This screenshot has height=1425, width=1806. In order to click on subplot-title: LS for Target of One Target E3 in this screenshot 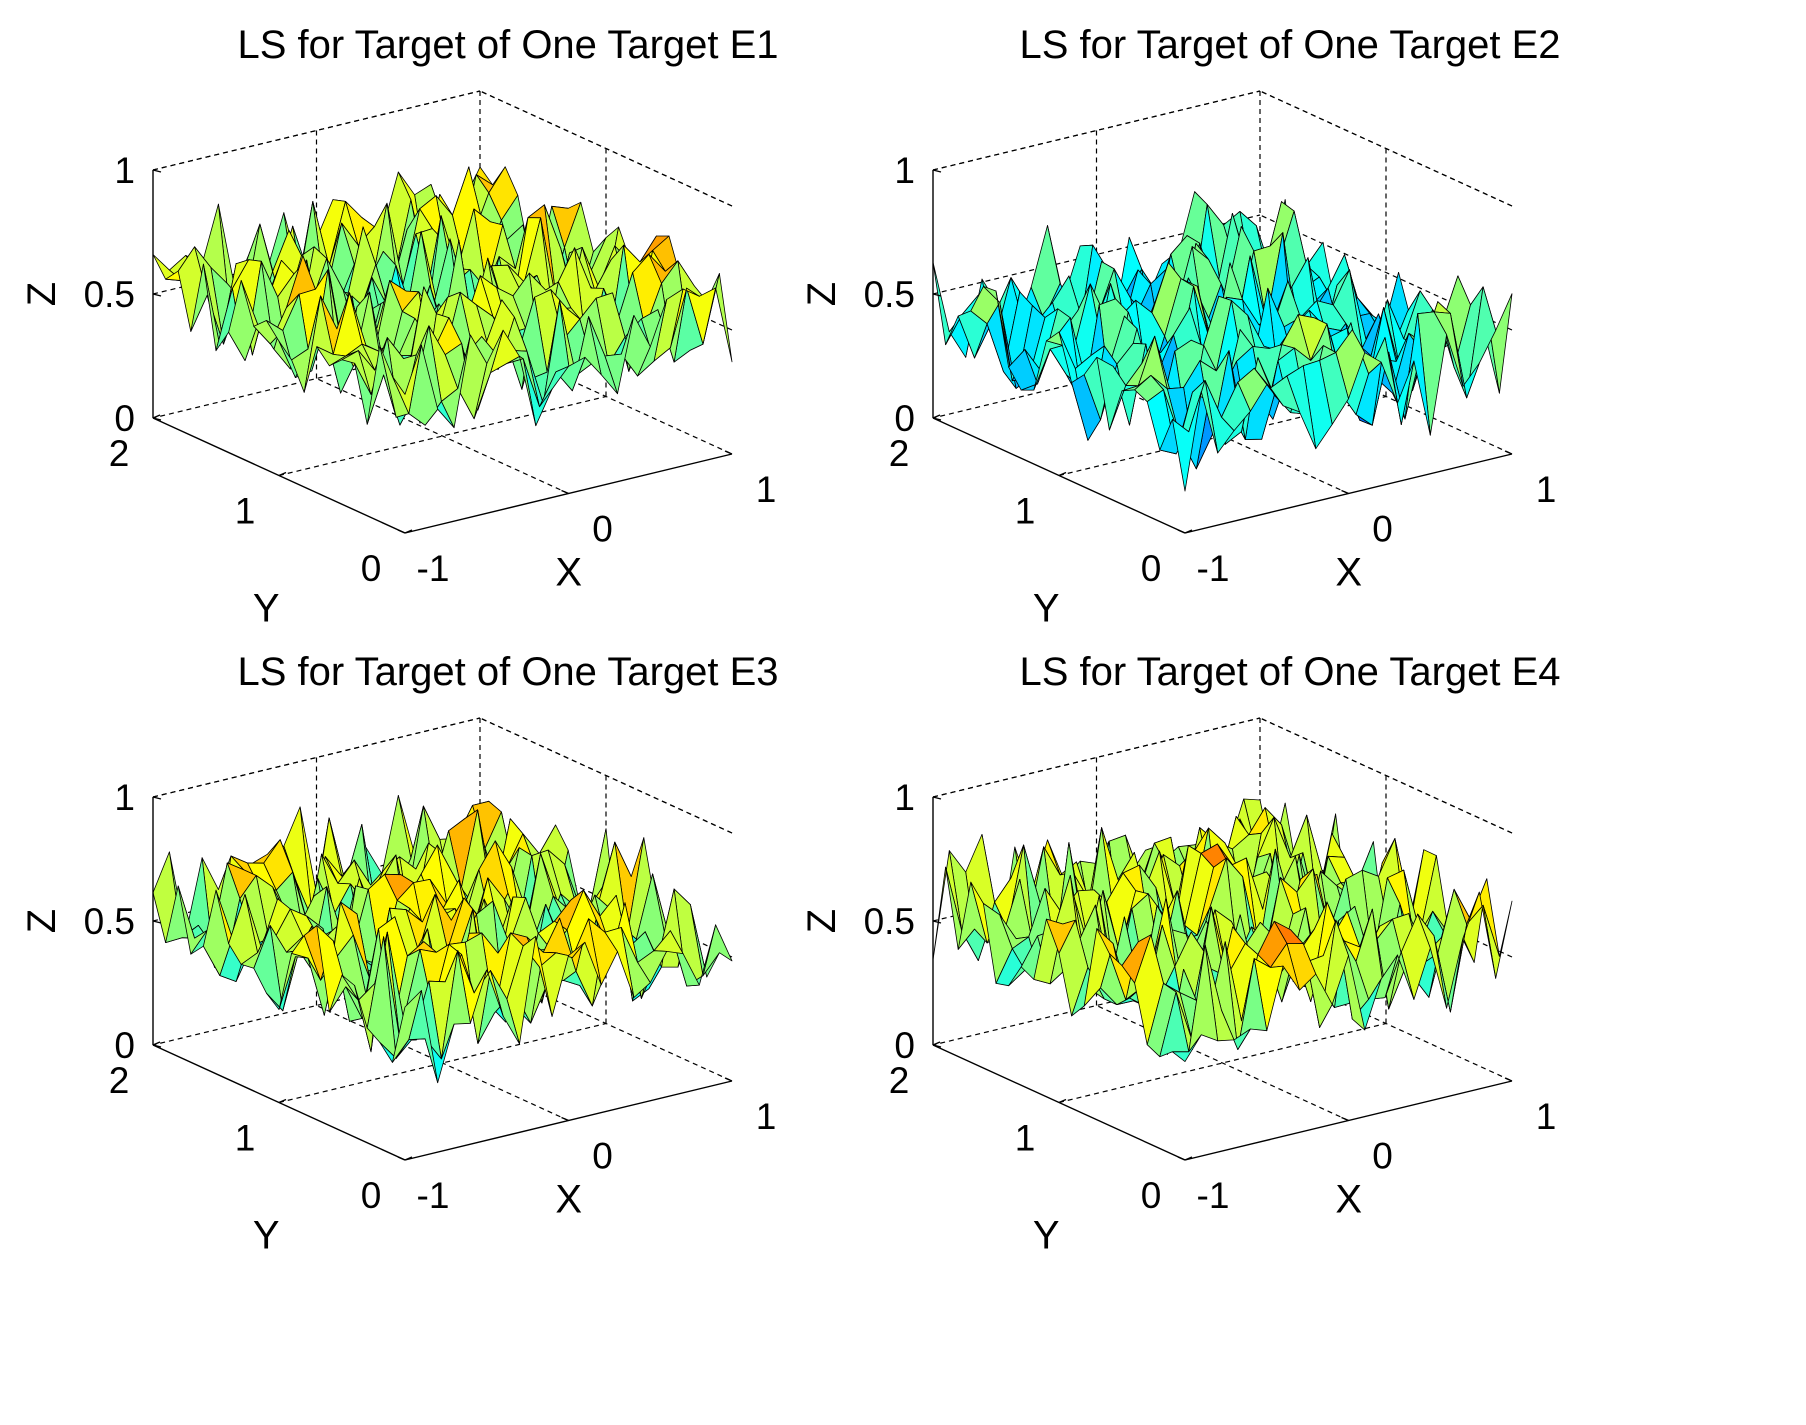, I will do `click(507, 672)`.